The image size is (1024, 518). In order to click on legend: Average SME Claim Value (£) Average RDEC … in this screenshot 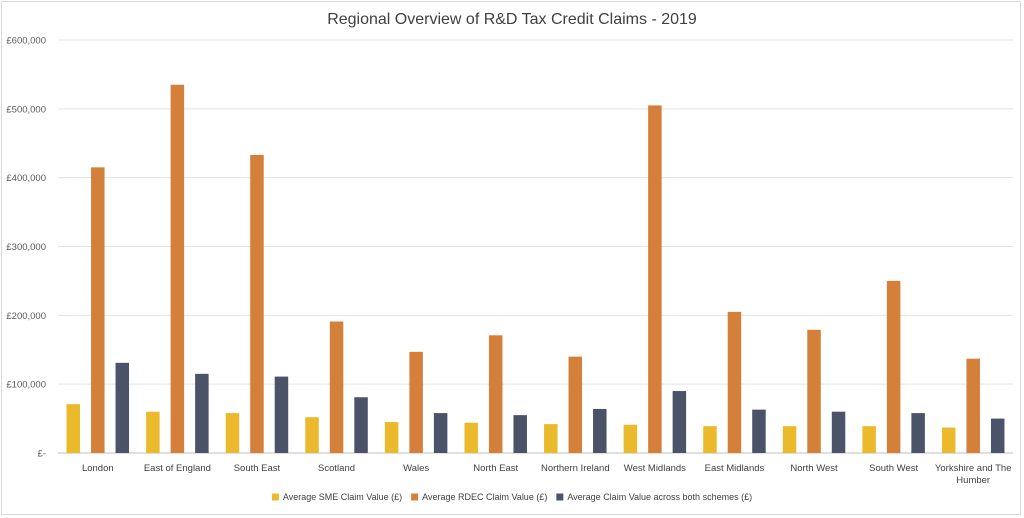, I will do `click(511, 497)`.